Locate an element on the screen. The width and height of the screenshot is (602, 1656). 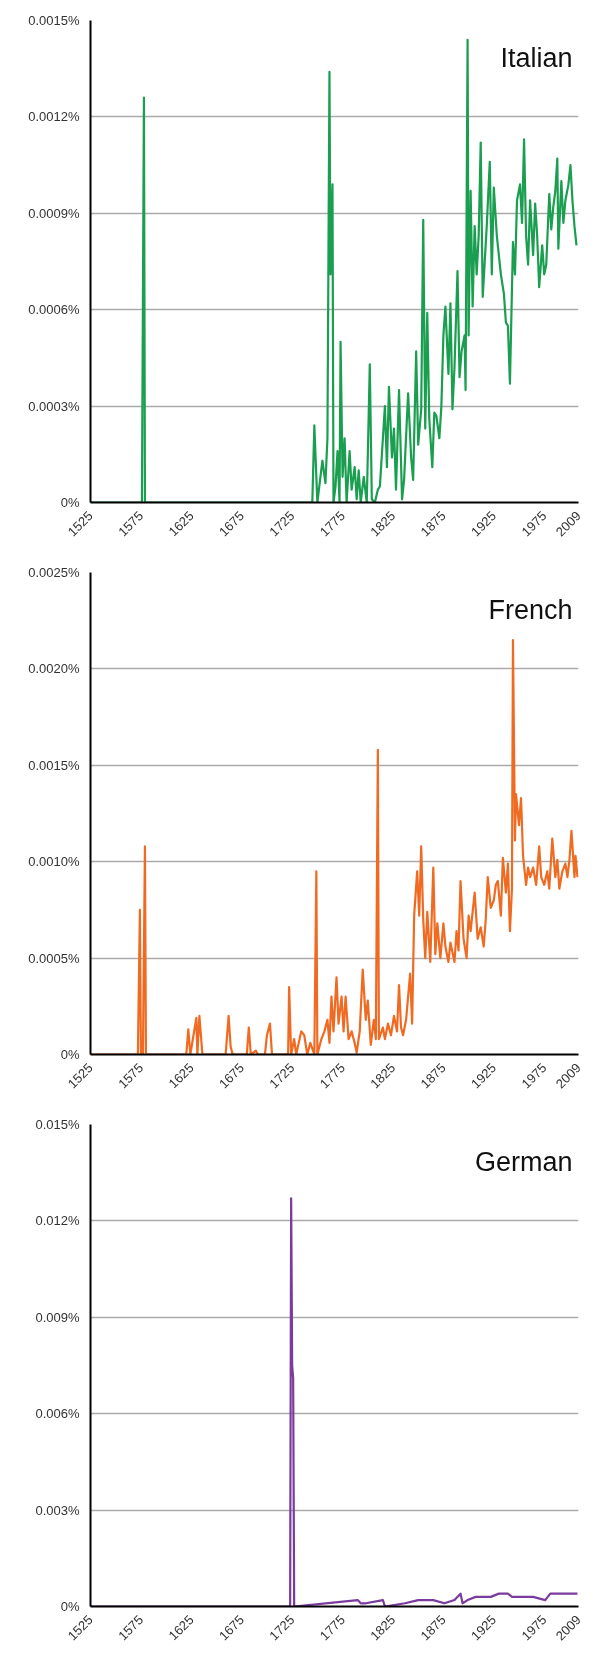
series-label: French is located at coordinates (530, 609).